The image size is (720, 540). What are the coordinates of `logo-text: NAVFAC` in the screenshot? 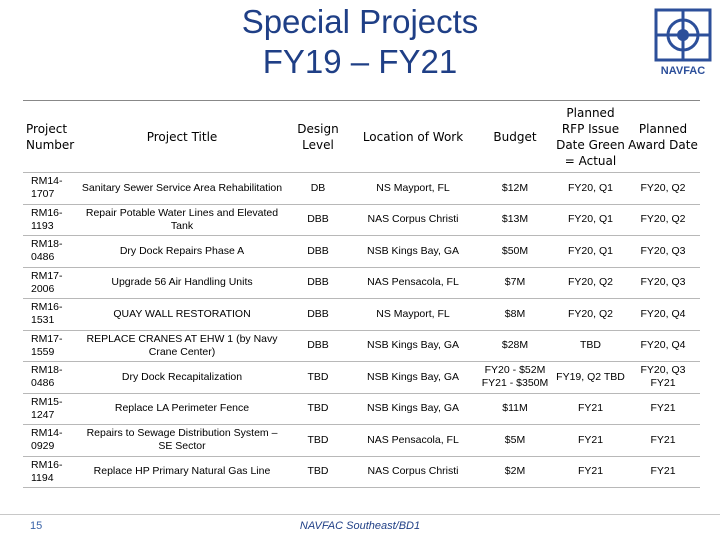 It's located at (683, 71).